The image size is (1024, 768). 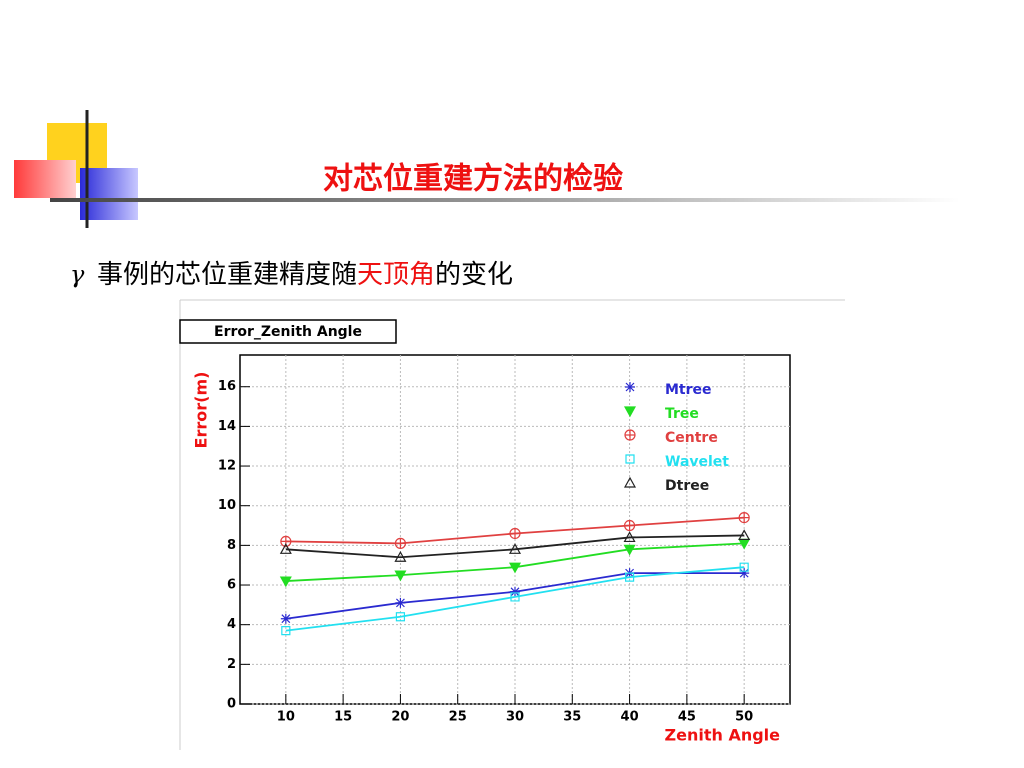 I want to click on x-tick-label: 15, so click(x=343, y=717).